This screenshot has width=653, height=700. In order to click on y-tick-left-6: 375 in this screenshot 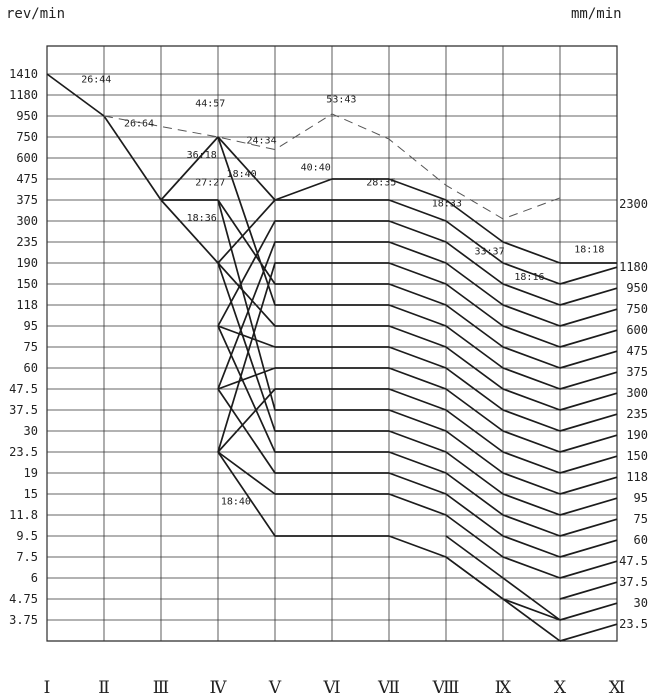, I will do `click(27, 200)`.